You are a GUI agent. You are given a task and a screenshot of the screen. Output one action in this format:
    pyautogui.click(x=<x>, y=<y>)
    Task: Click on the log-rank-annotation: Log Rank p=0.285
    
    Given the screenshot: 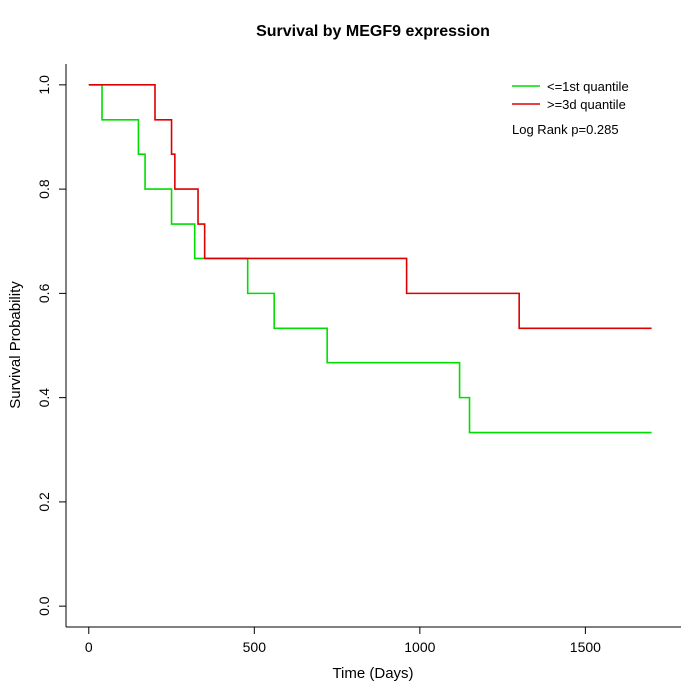 What is the action you would take?
    pyautogui.click(x=565, y=129)
    